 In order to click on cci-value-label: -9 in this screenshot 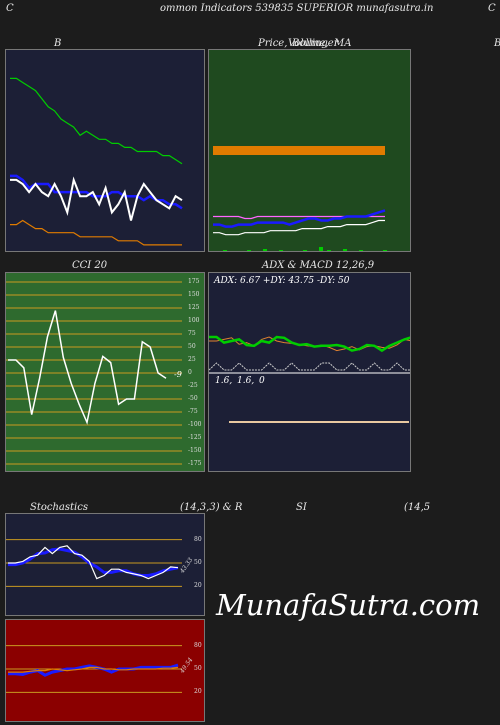, I will do `click(178, 374)`.